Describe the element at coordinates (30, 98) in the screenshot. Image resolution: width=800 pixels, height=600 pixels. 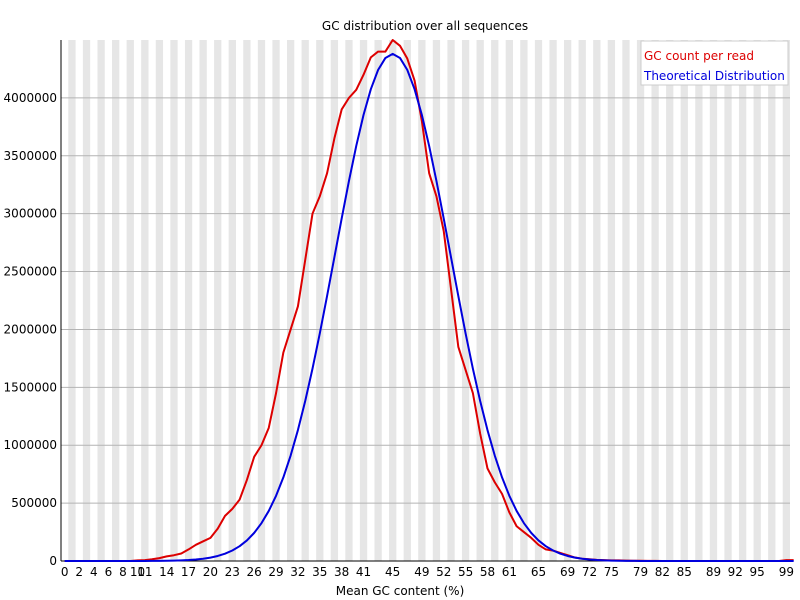
I see `y-tick-label: 4000000` at that location.